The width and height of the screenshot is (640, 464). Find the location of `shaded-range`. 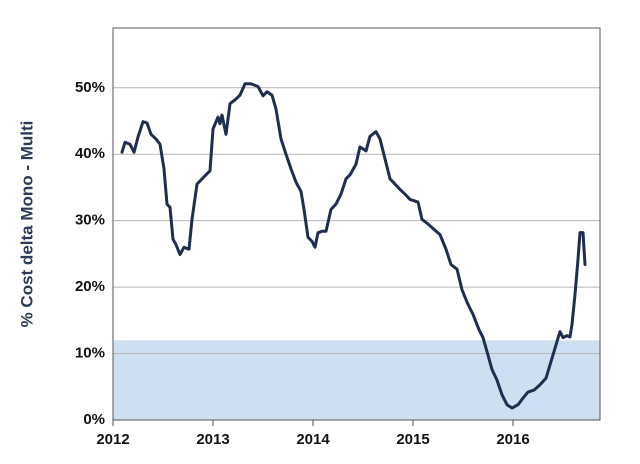

shaded-range is located at coordinates (356, 380).